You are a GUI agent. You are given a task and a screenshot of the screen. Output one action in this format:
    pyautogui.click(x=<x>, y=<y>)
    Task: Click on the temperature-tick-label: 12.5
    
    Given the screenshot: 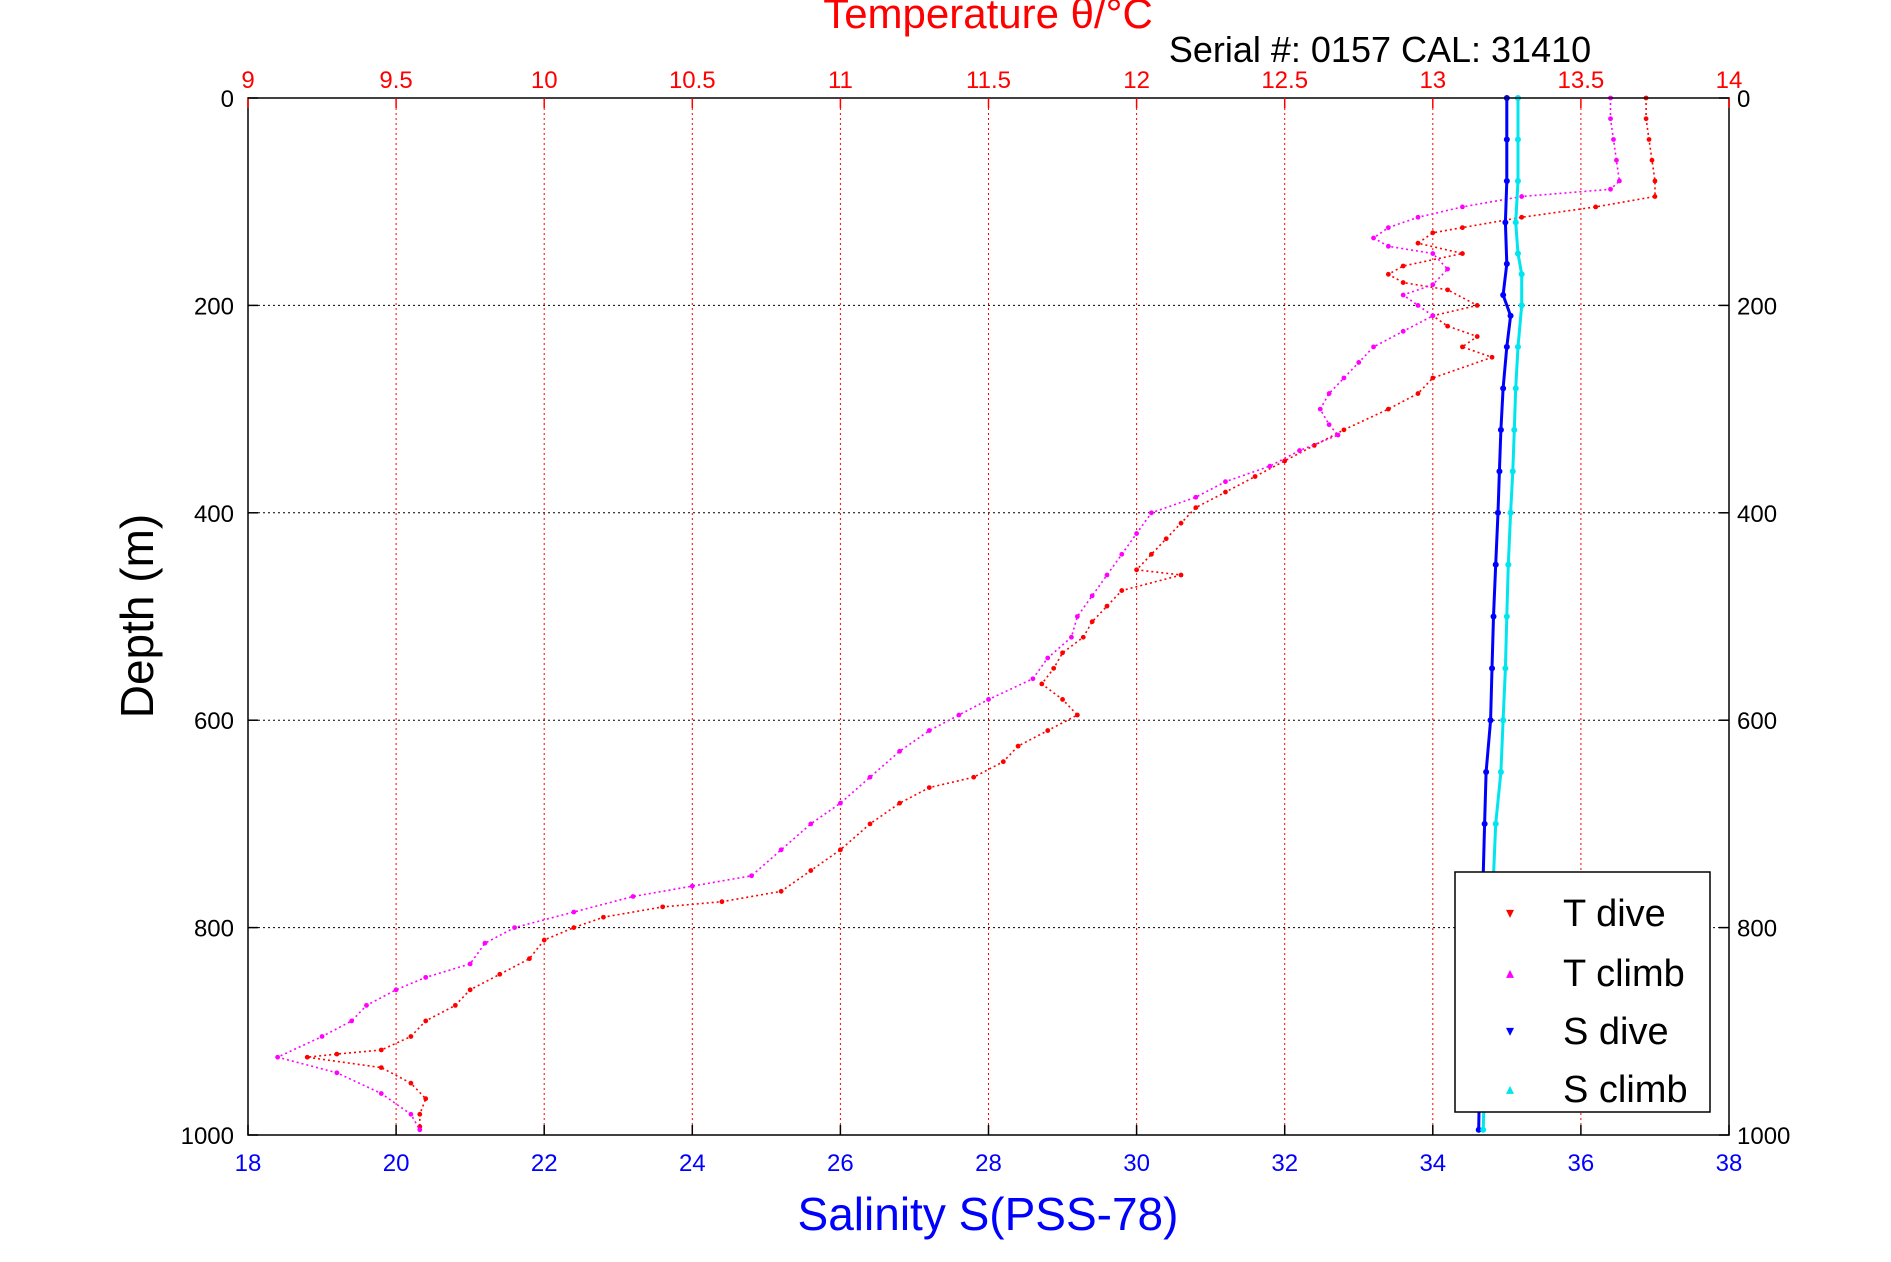 What is the action you would take?
    pyautogui.click(x=1284, y=80)
    